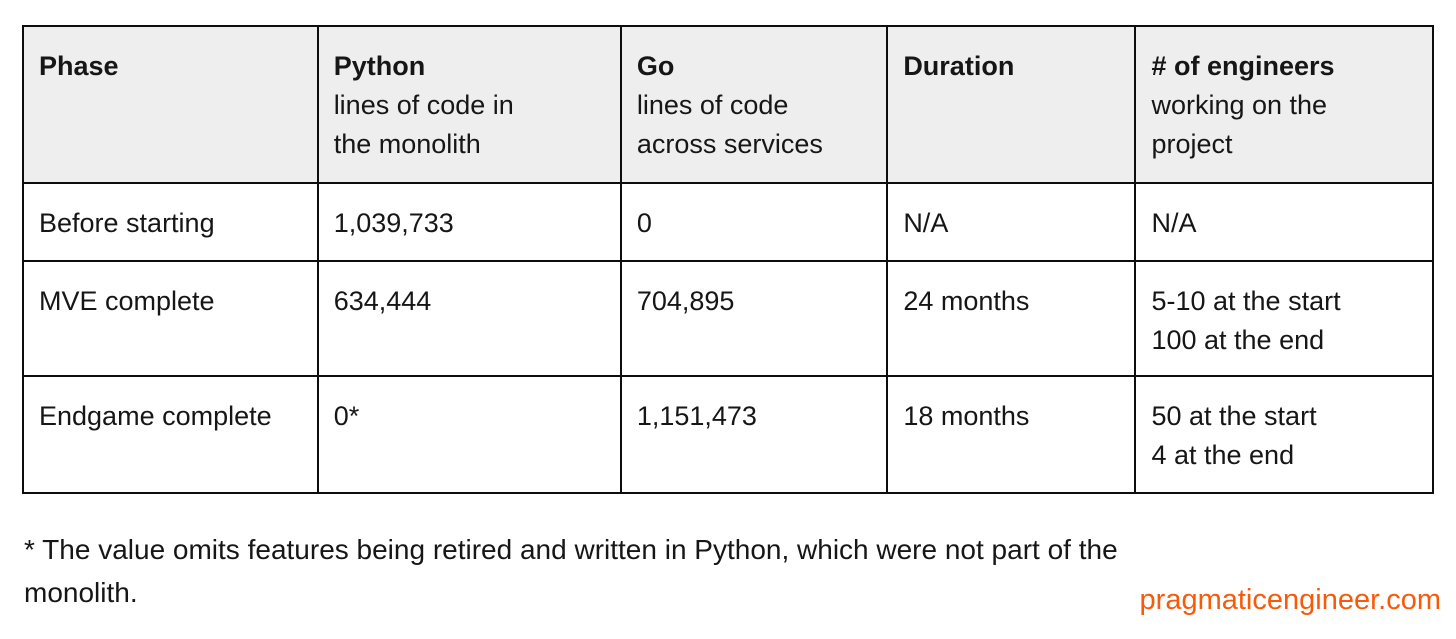  What do you see at coordinates (1284, 434) in the screenshot?
I see `cell-engineers: 50 at the start 4 at the end` at bounding box center [1284, 434].